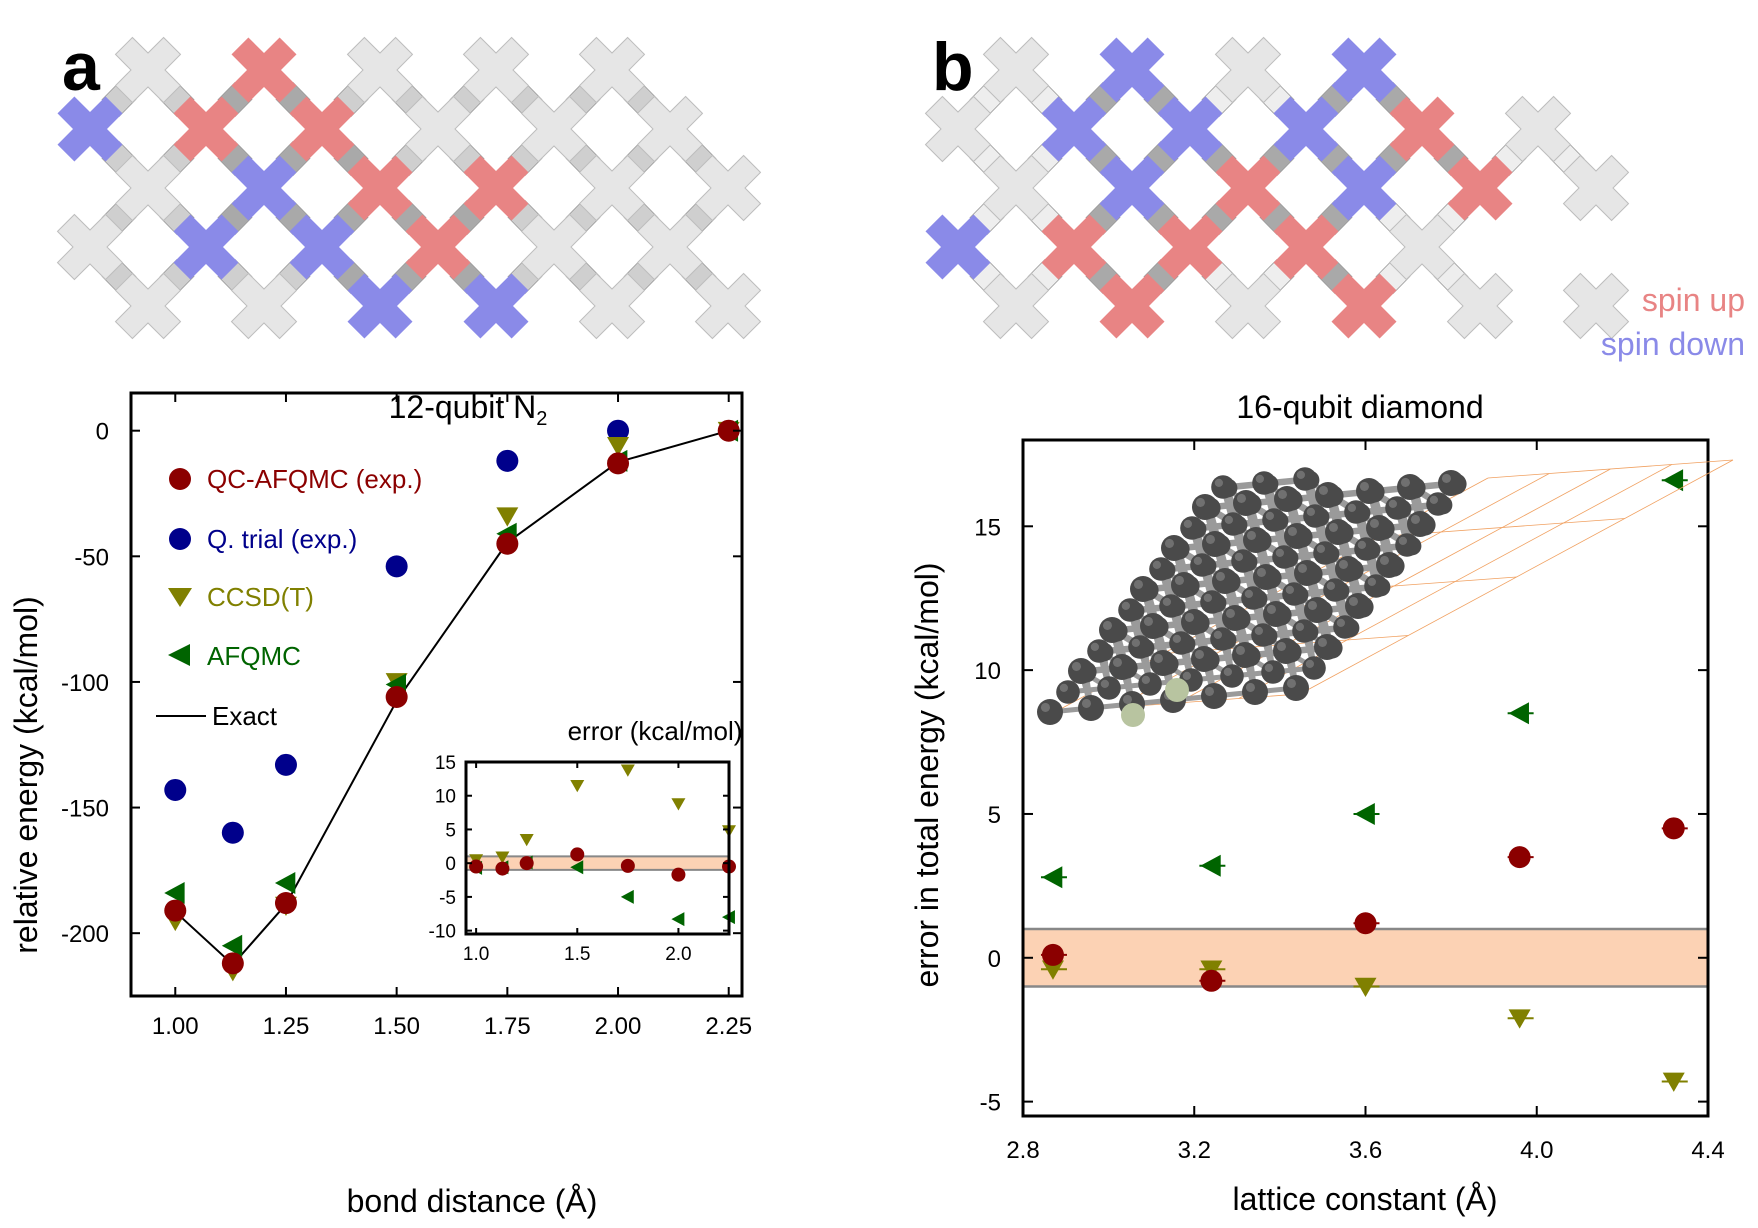  What do you see at coordinates (1277, 188) in the screenshot?
I see `qubit-lattice-b` at bounding box center [1277, 188].